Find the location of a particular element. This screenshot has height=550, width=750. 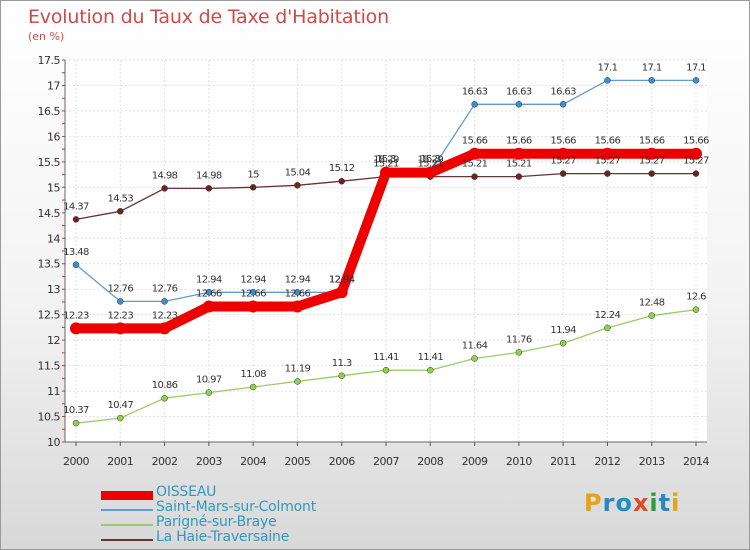

y-tick-label: 14 is located at coordinates (53, 238).